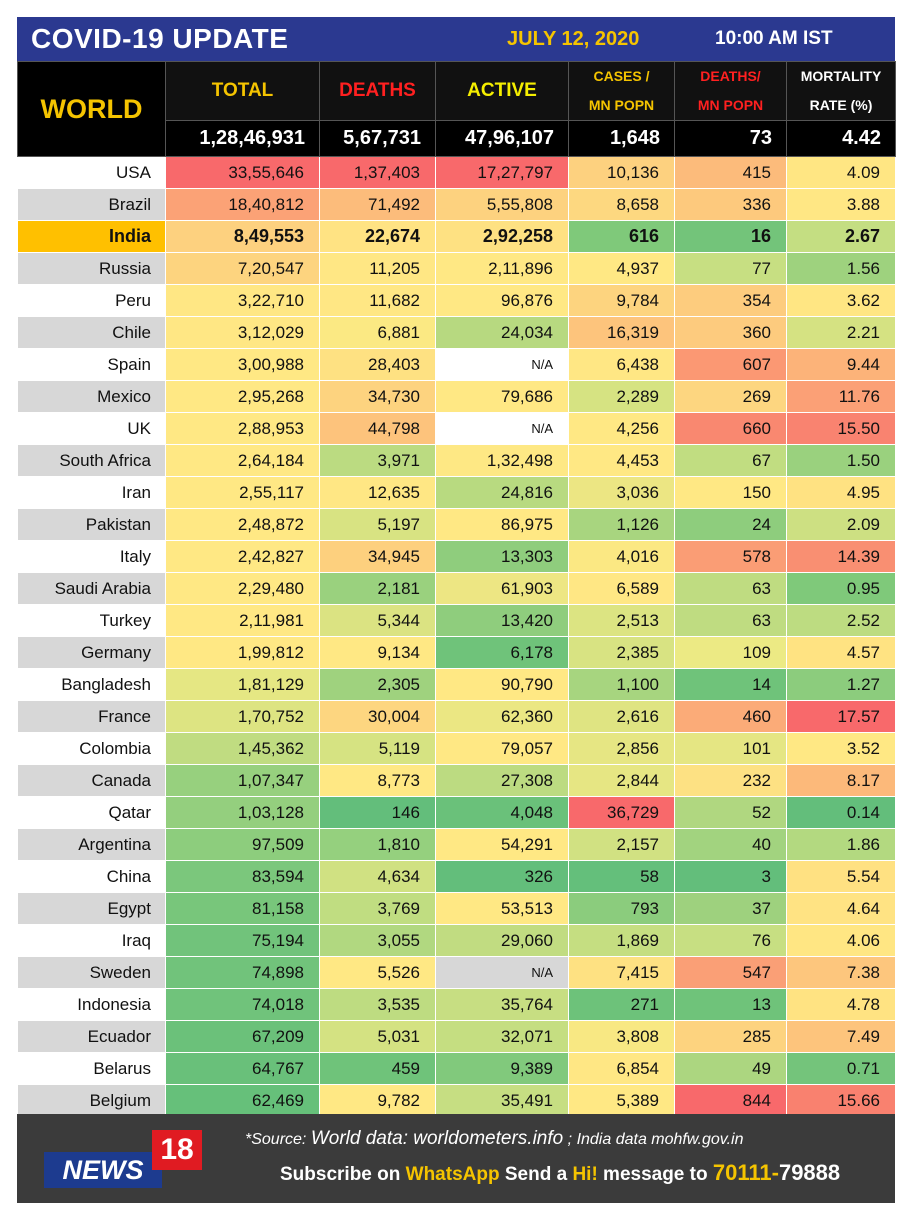  I want to click on cell-active: 62,360, so click(502, 716).